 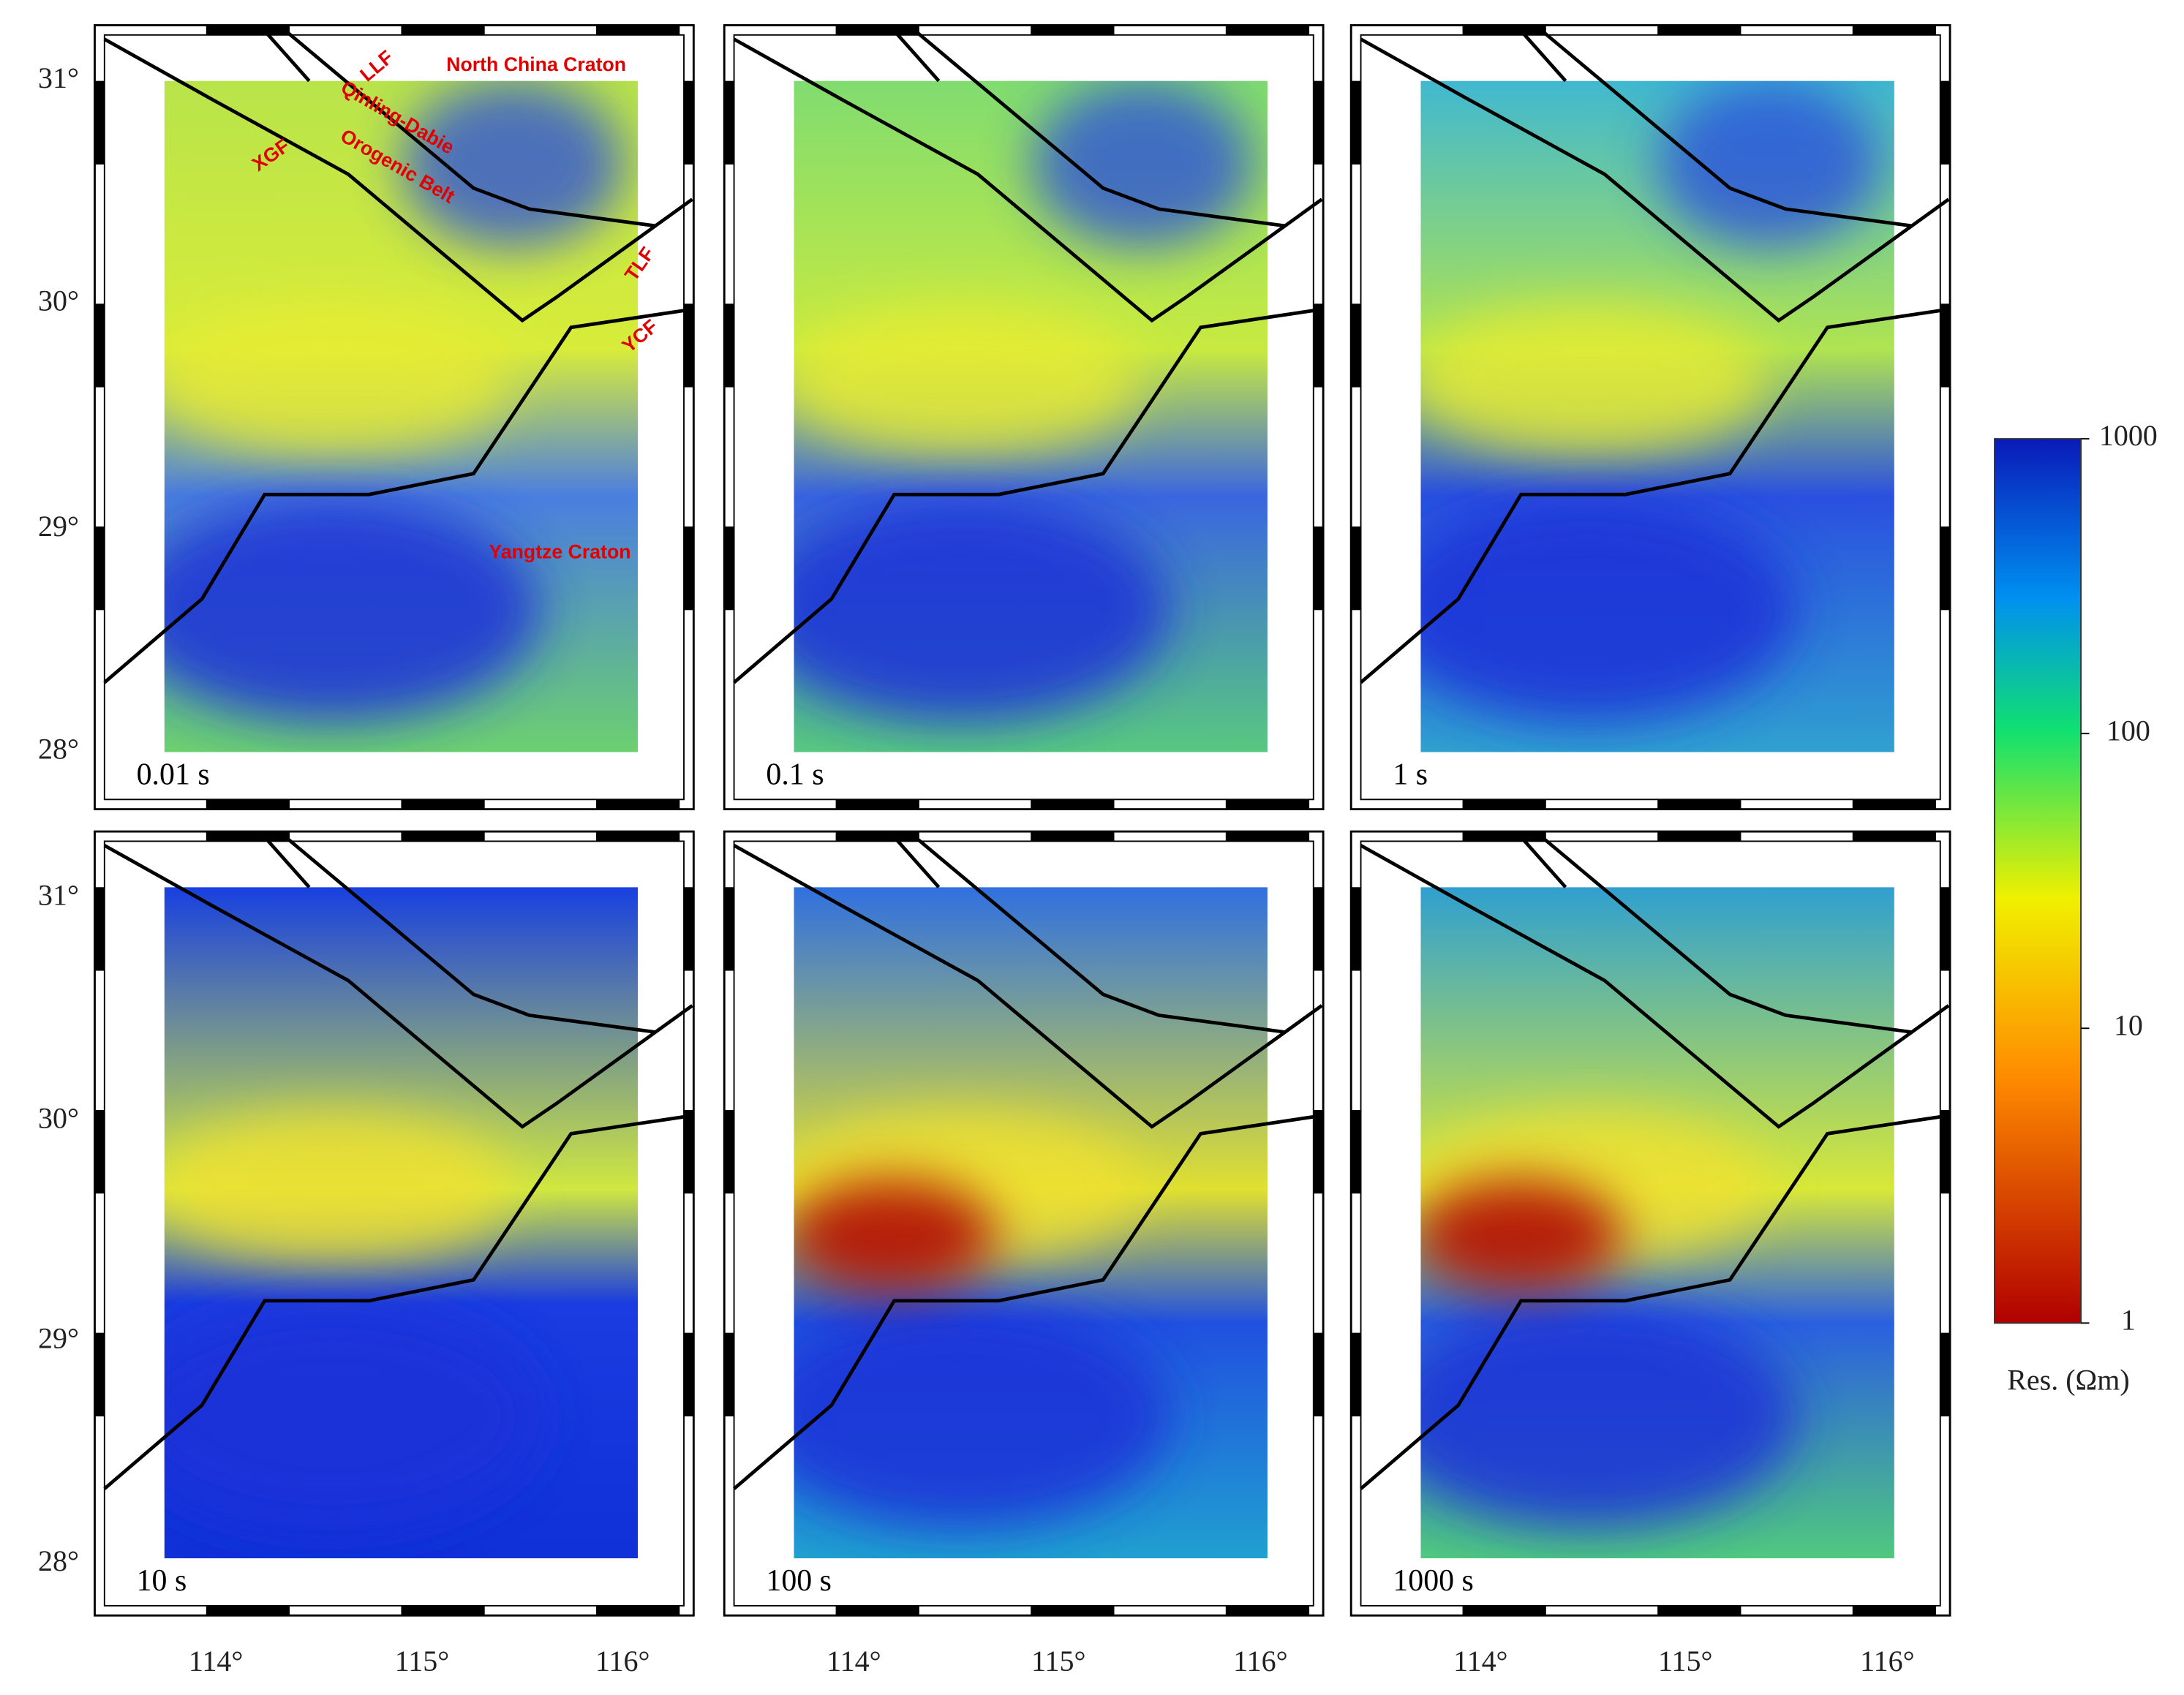 I want to click on map-panel: 10 s, so click(x=394, y=1223).